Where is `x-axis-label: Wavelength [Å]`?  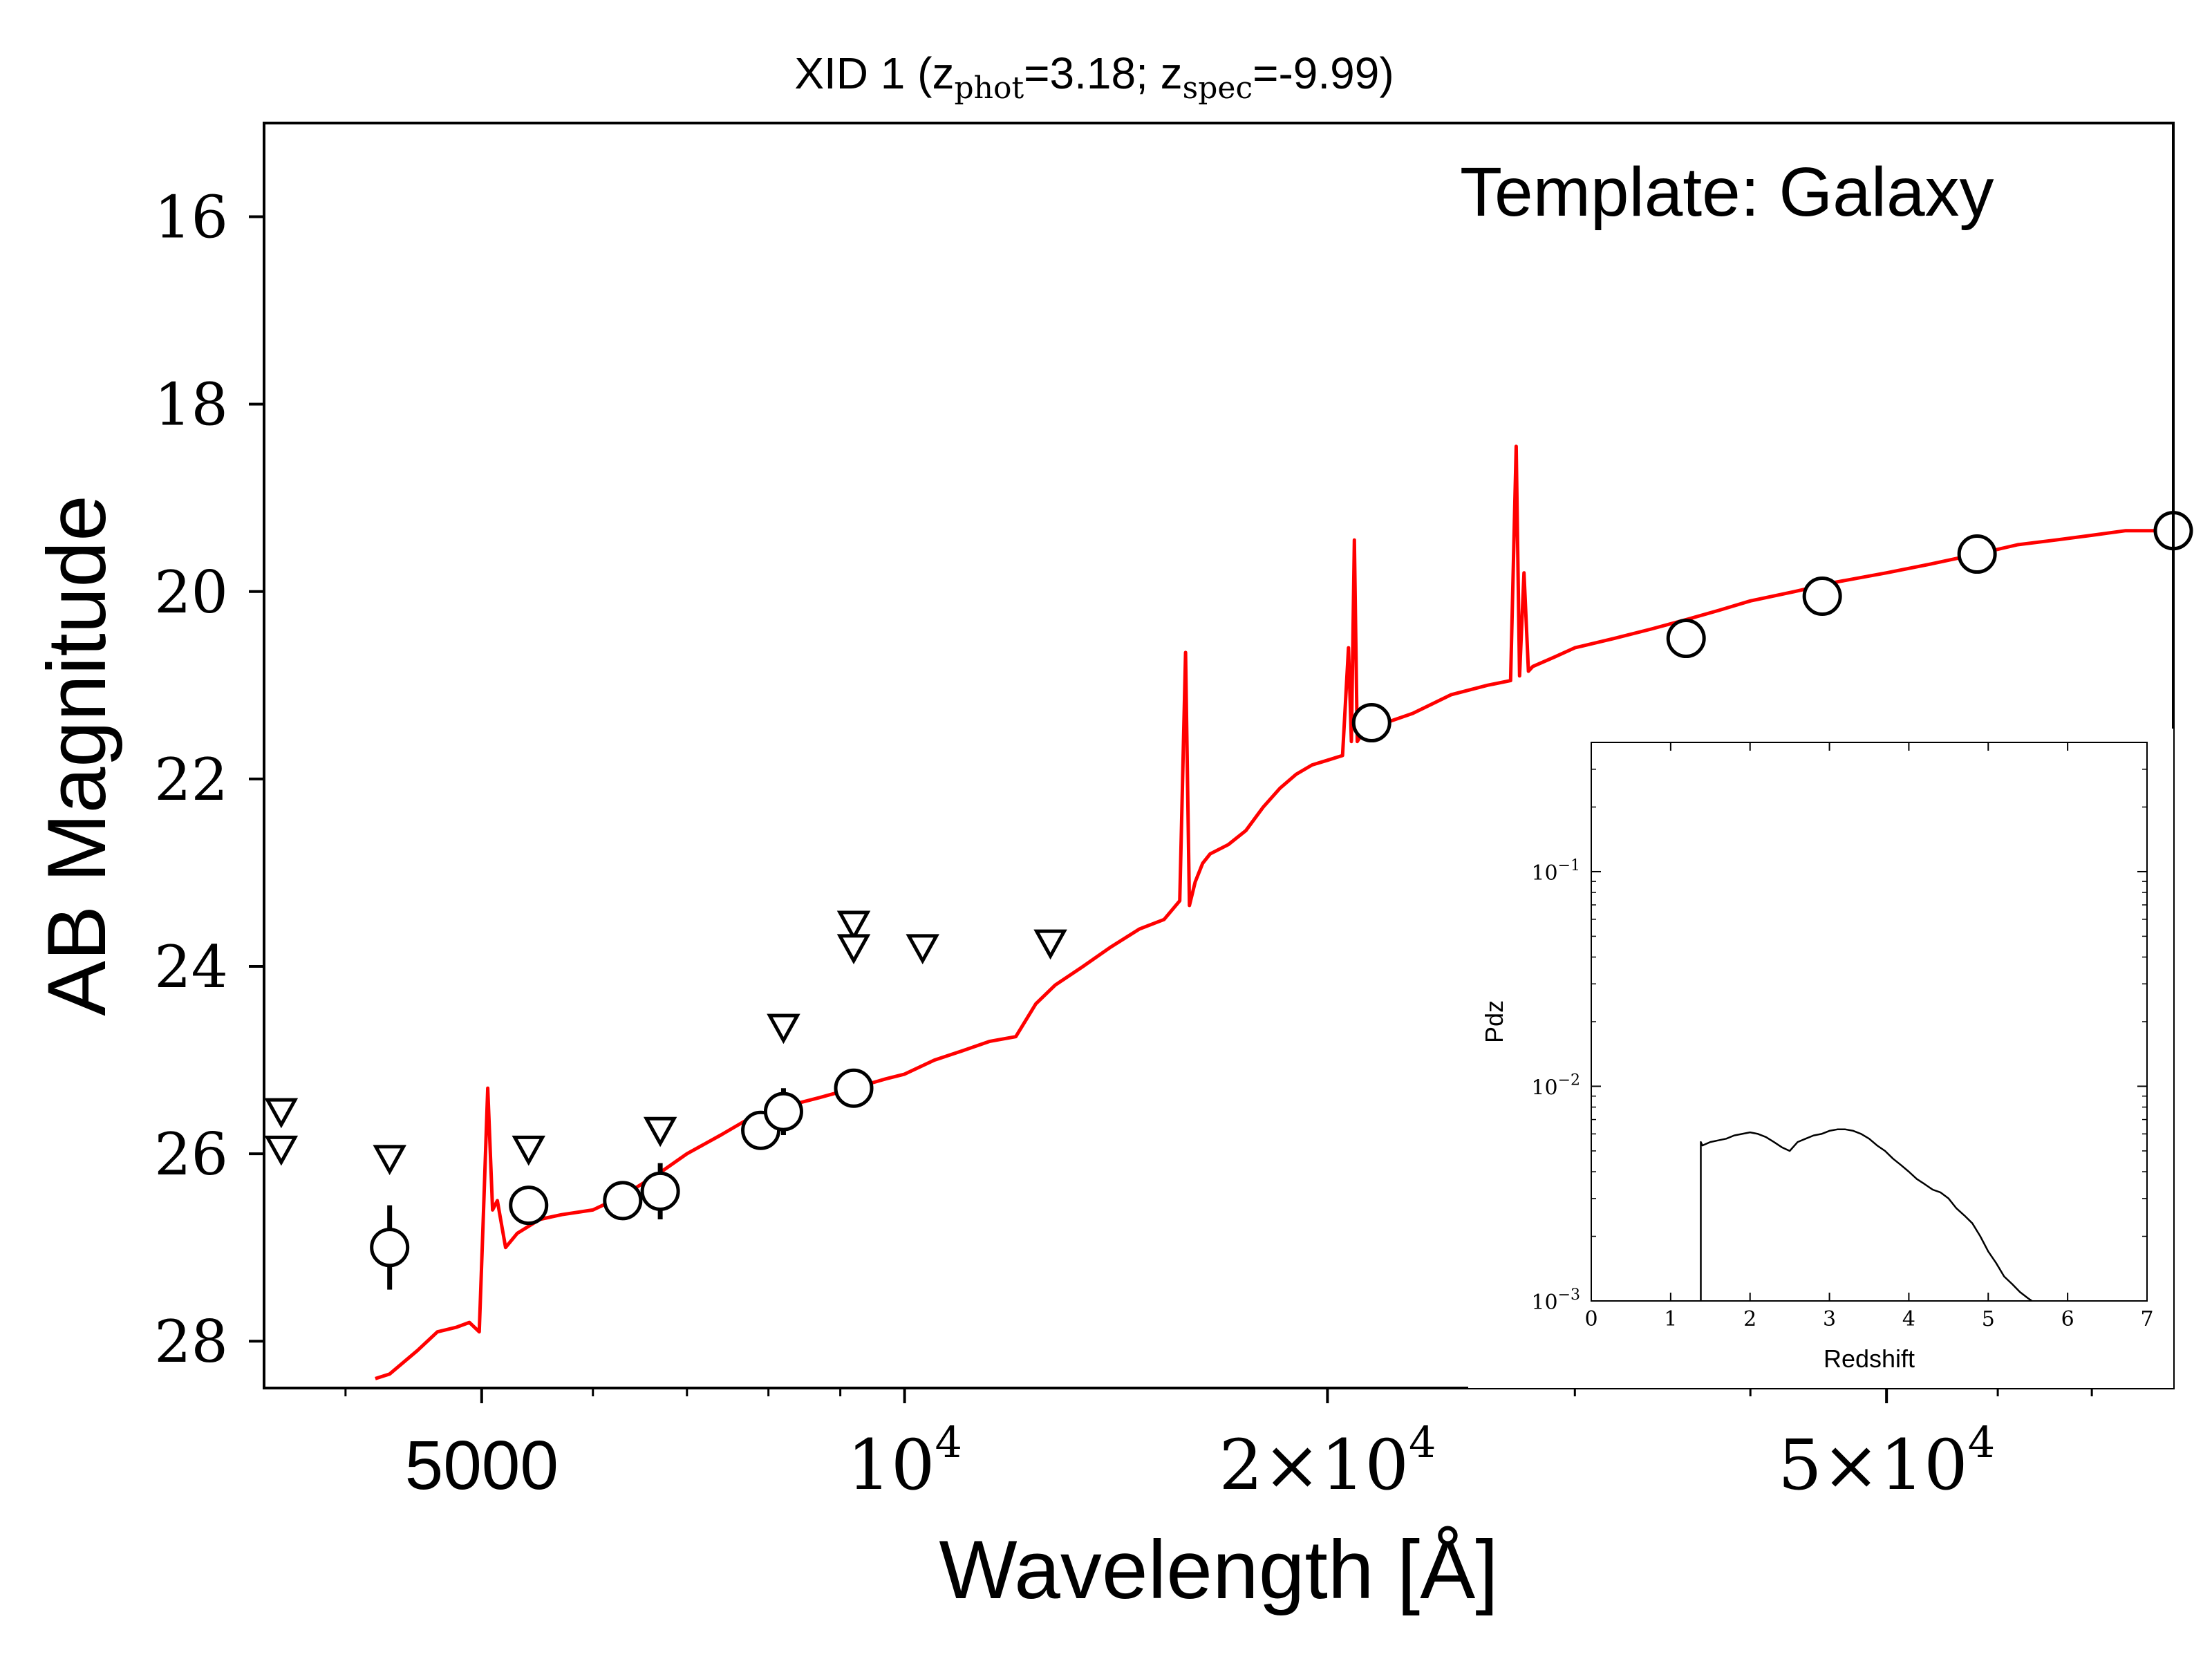
x-axis-label: Wavelength [Å] is located at coordinates (1218, 1570).